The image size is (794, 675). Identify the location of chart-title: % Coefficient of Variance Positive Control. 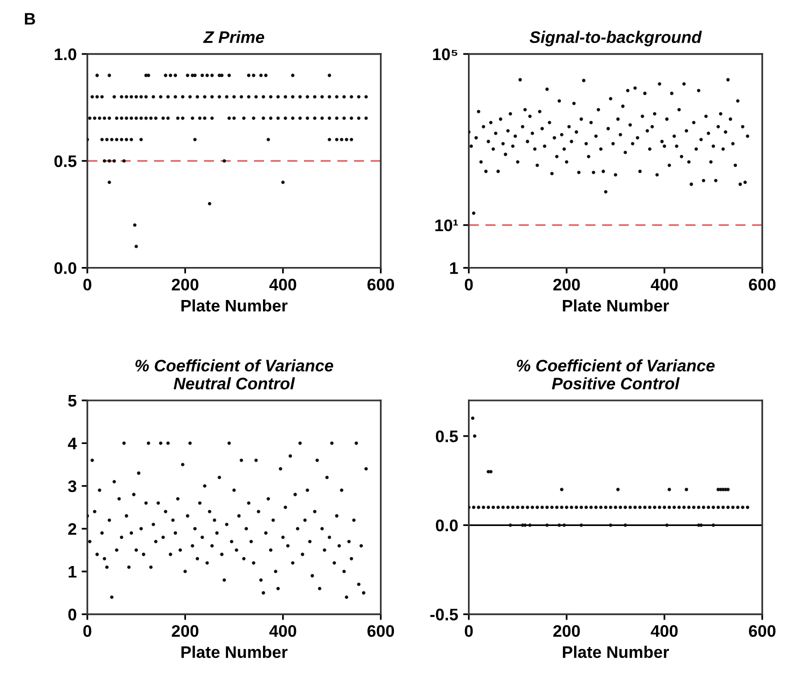
(615, 374).